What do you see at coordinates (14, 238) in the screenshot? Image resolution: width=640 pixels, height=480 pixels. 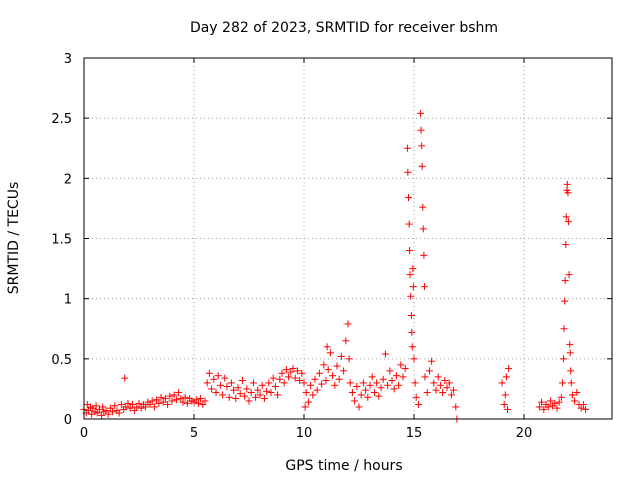 I see `y-axis-label: SRMTID / TECUs` at bounding box center [14, 238].